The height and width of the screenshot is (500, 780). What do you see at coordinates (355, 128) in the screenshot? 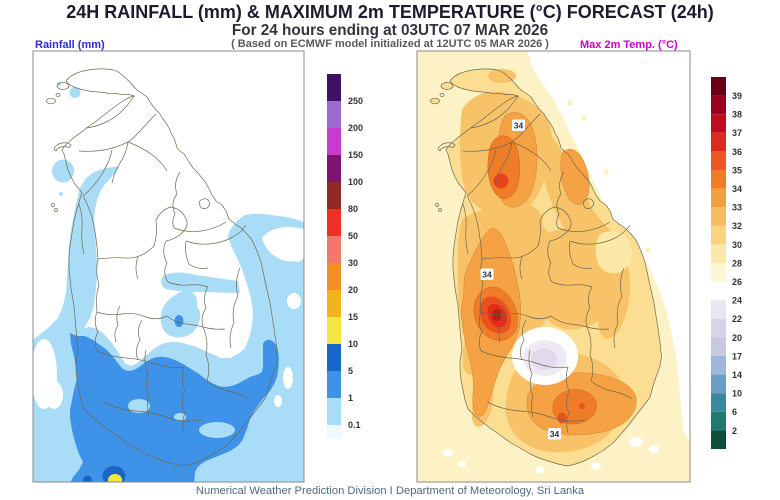
I see `svg-text: 200` at bounding box center [355, 128].